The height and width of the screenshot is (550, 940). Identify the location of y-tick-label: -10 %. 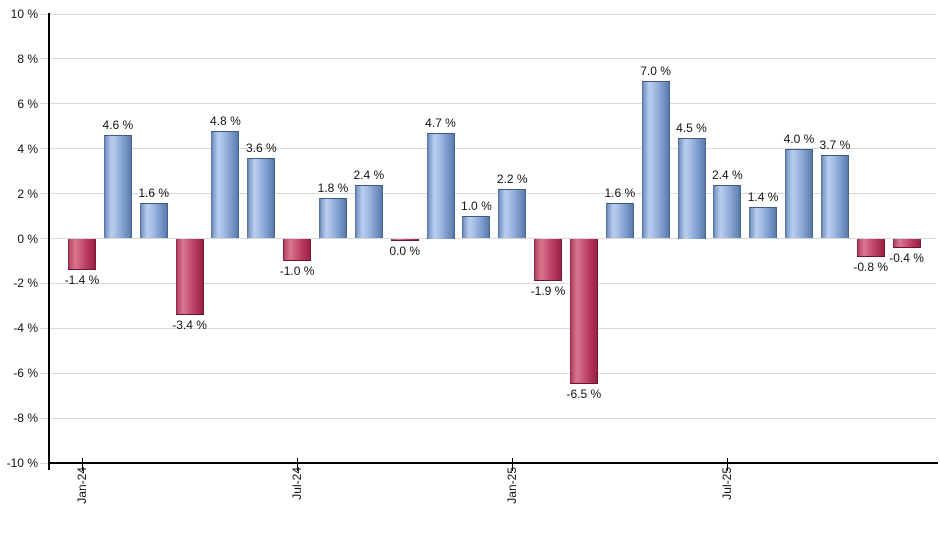
(22, 463).